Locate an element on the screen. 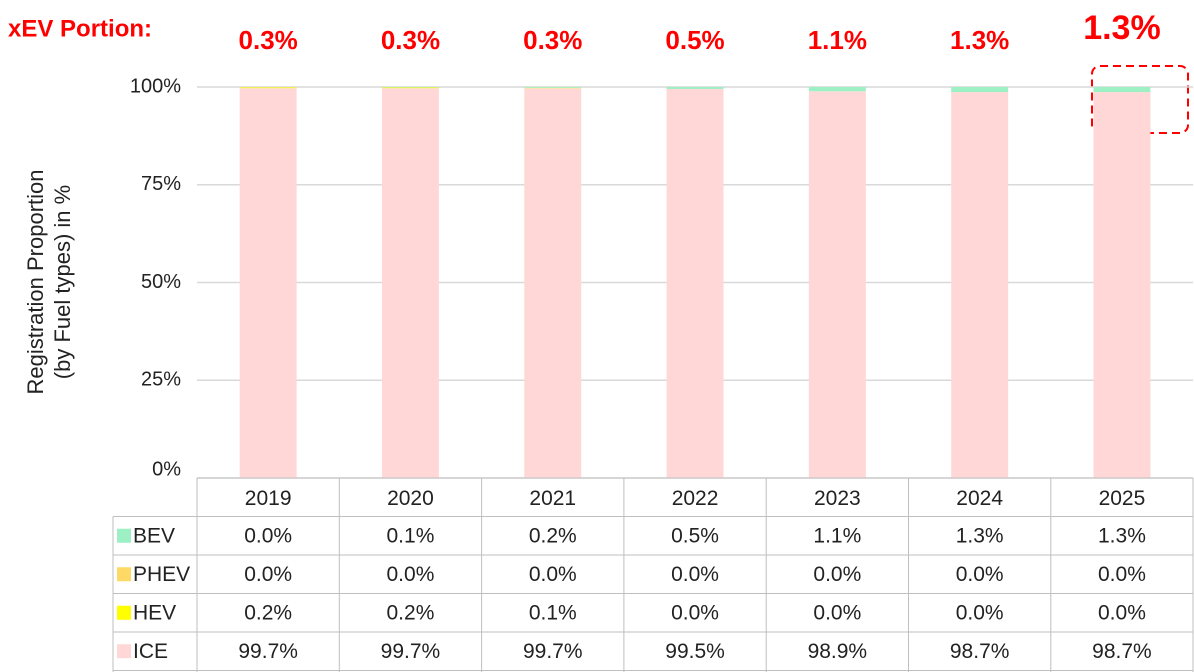 This screenshot has width=1194, height=672. x-tick-label: 2019 is located at coordinates (268, 498).